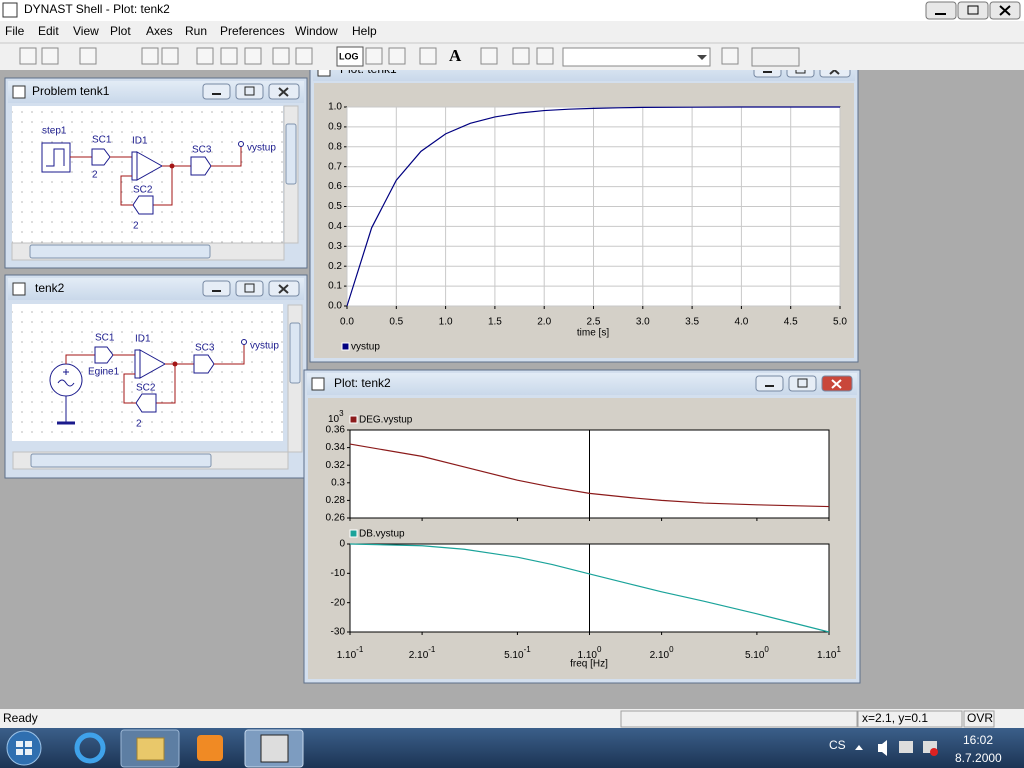  Describe the element at coordinates (205, 348) in the screenshot. I see `component-label: SC3` at that location.